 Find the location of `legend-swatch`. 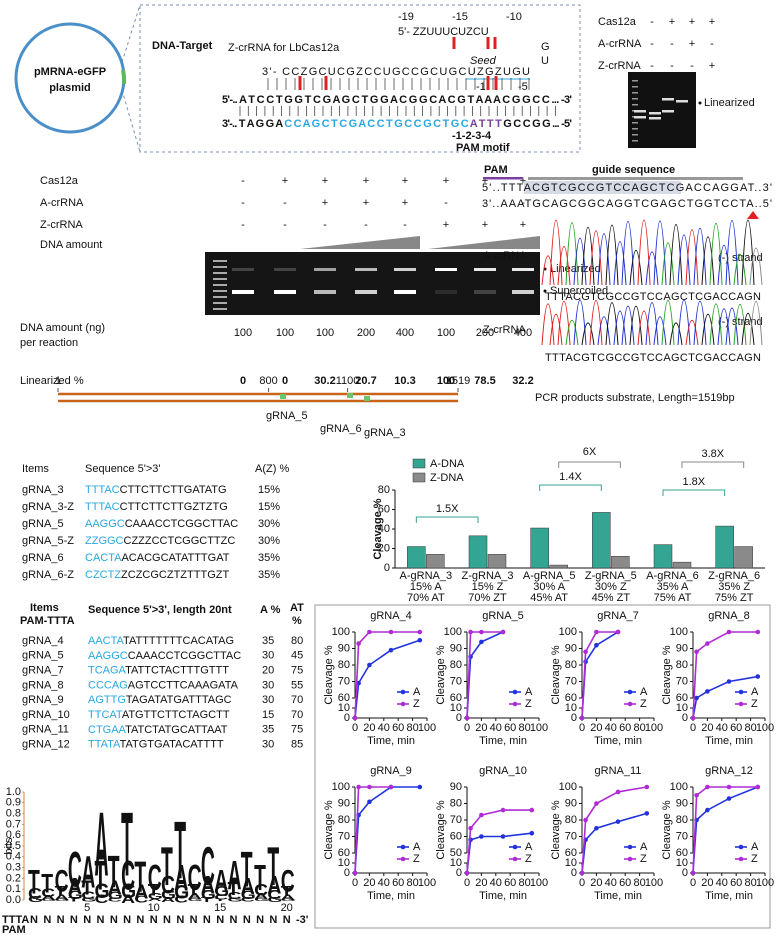

legend-swatch is located at coordinates (419, 463).